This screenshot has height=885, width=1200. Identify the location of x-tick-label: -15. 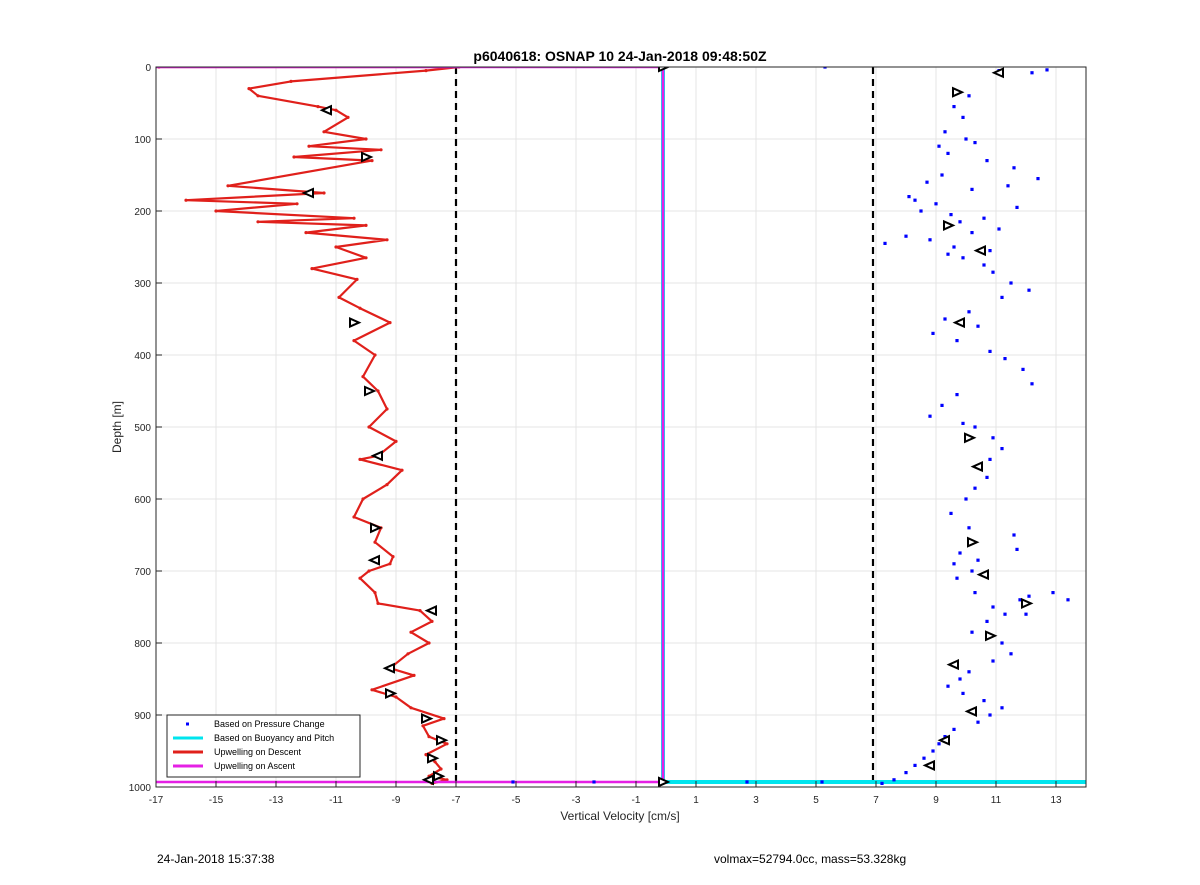
(216, 800).